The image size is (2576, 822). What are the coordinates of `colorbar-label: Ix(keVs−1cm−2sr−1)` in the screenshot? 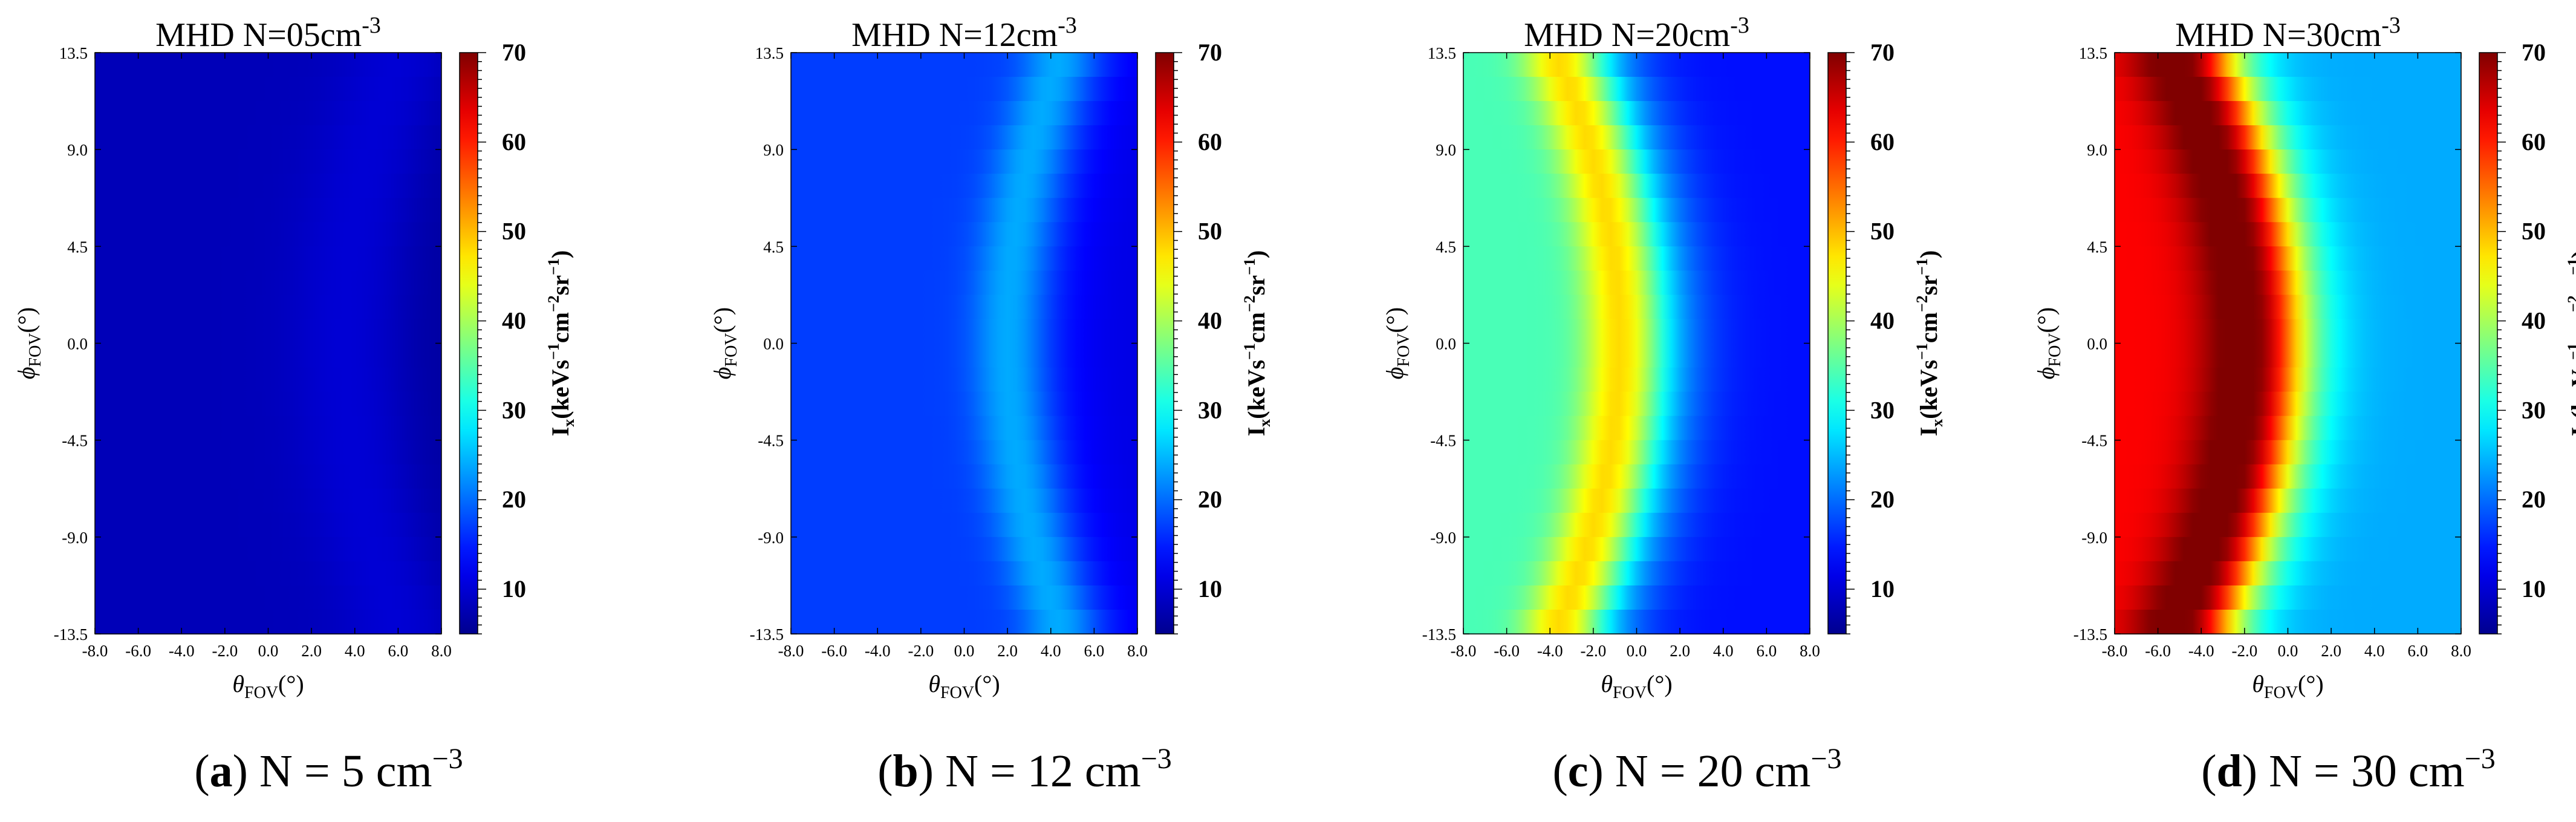 It's located at (561, 343).